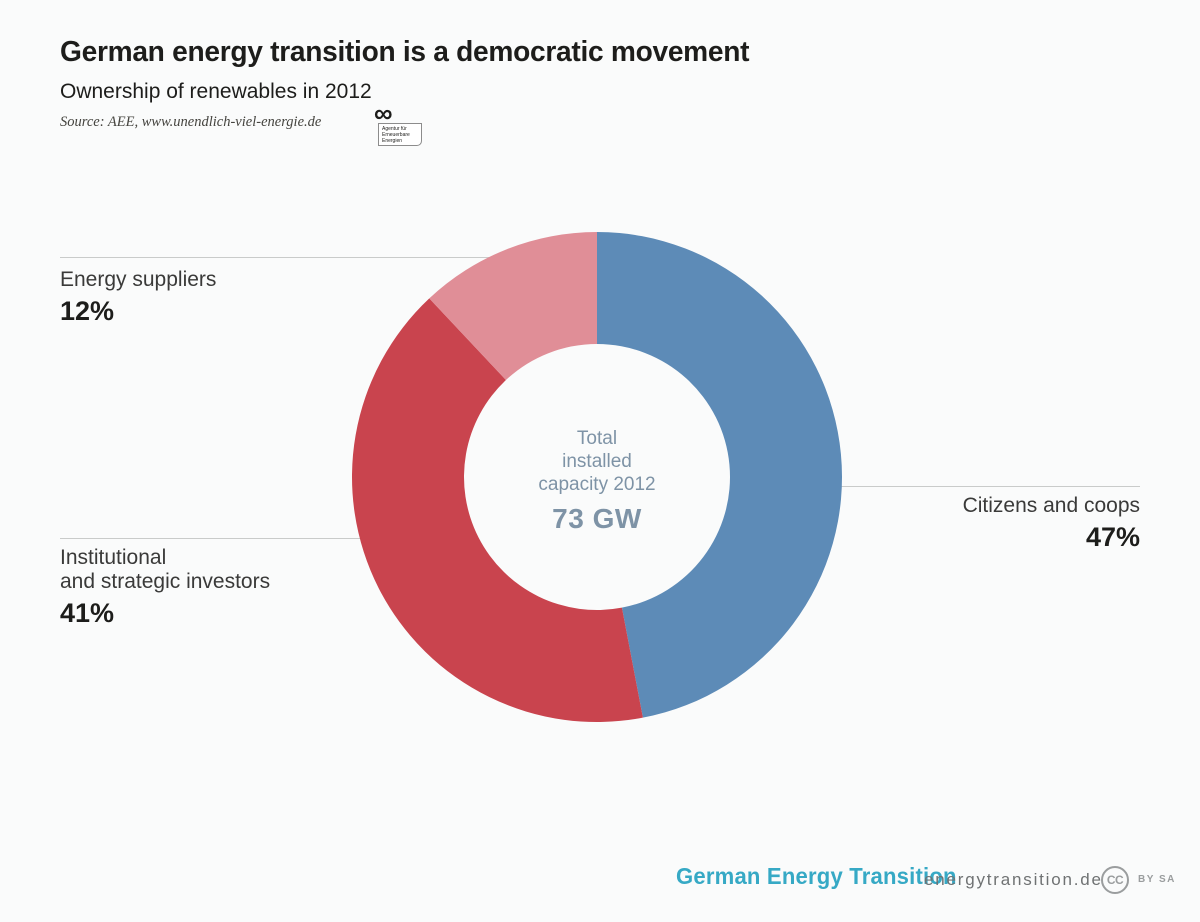 This screenshot has height=922, width=1200. Describe the element at coordinates (597, 518) in the screenshot. I see `center-total-value: 73 GW` at that location.